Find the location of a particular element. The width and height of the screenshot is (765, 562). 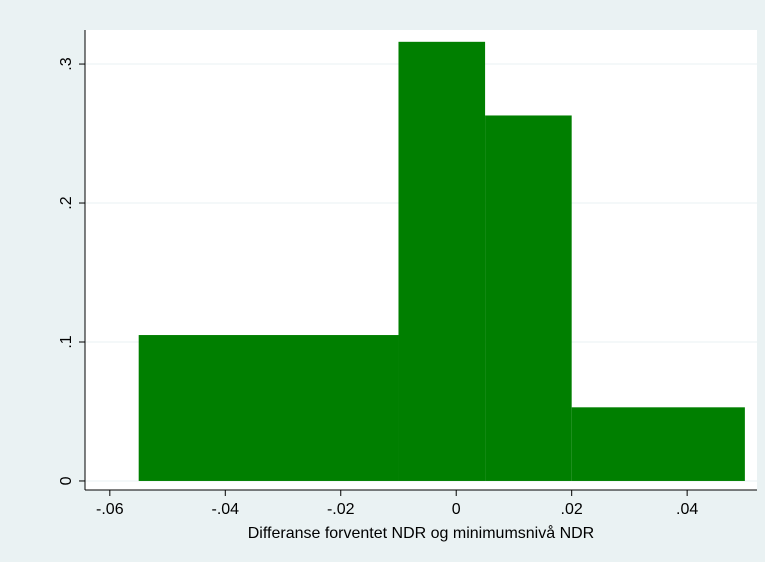

x-tick-label: .02 is located at coordinates (572, 509).